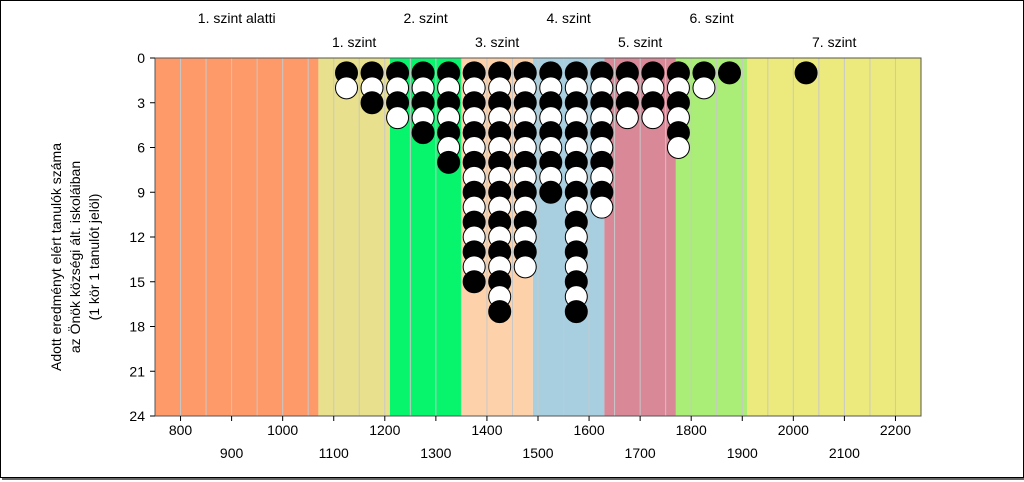  I want to click on x-tick-label: 1600, so click(588, 430).